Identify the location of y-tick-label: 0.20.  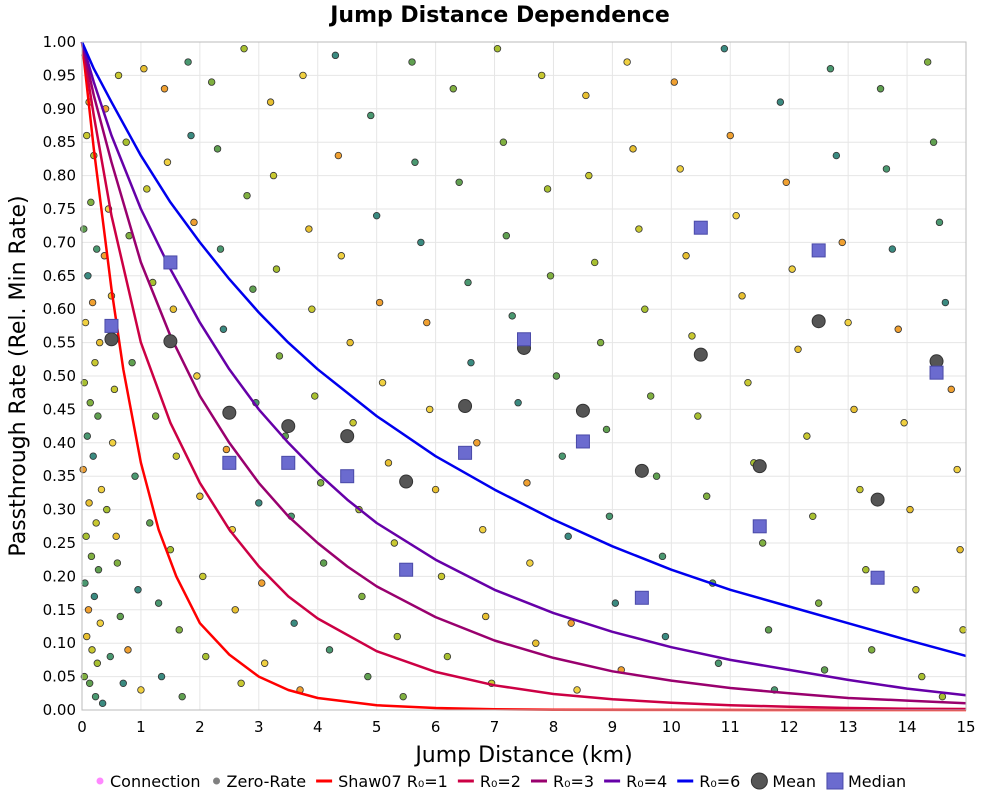
(59, 576).